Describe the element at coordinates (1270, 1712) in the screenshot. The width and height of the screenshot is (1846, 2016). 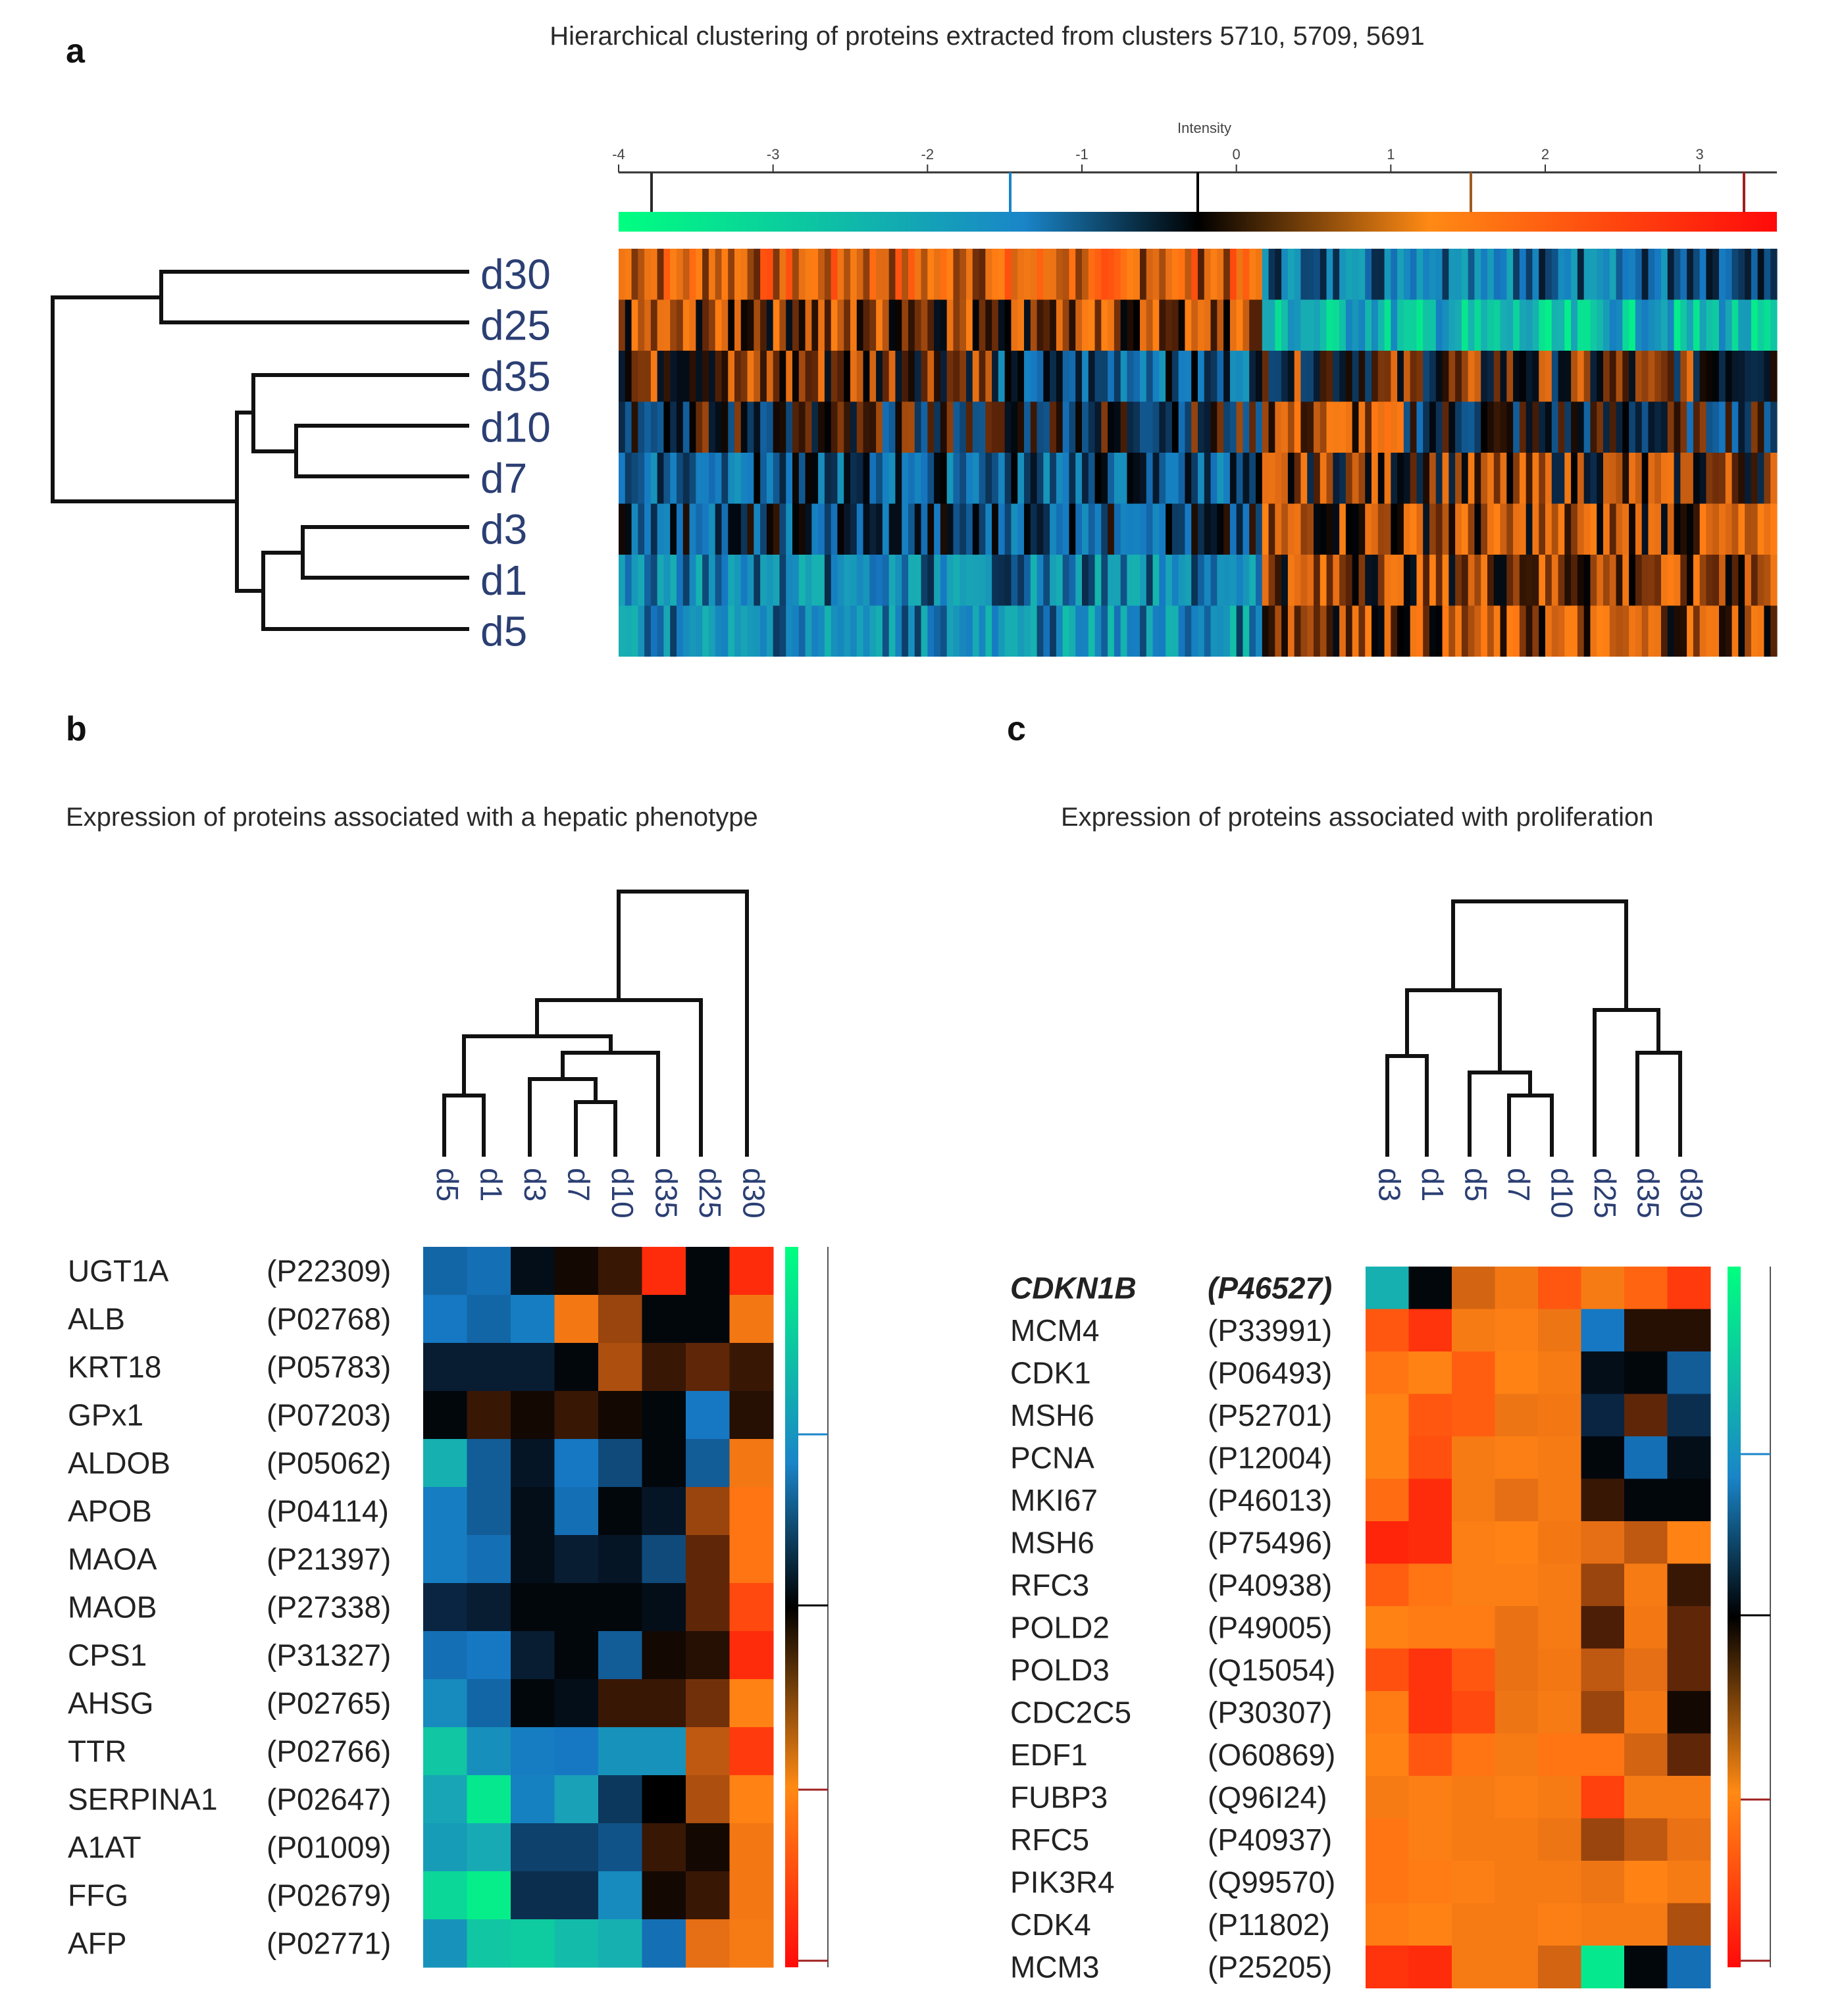
I see `accession-label: (P30307)` at that location.